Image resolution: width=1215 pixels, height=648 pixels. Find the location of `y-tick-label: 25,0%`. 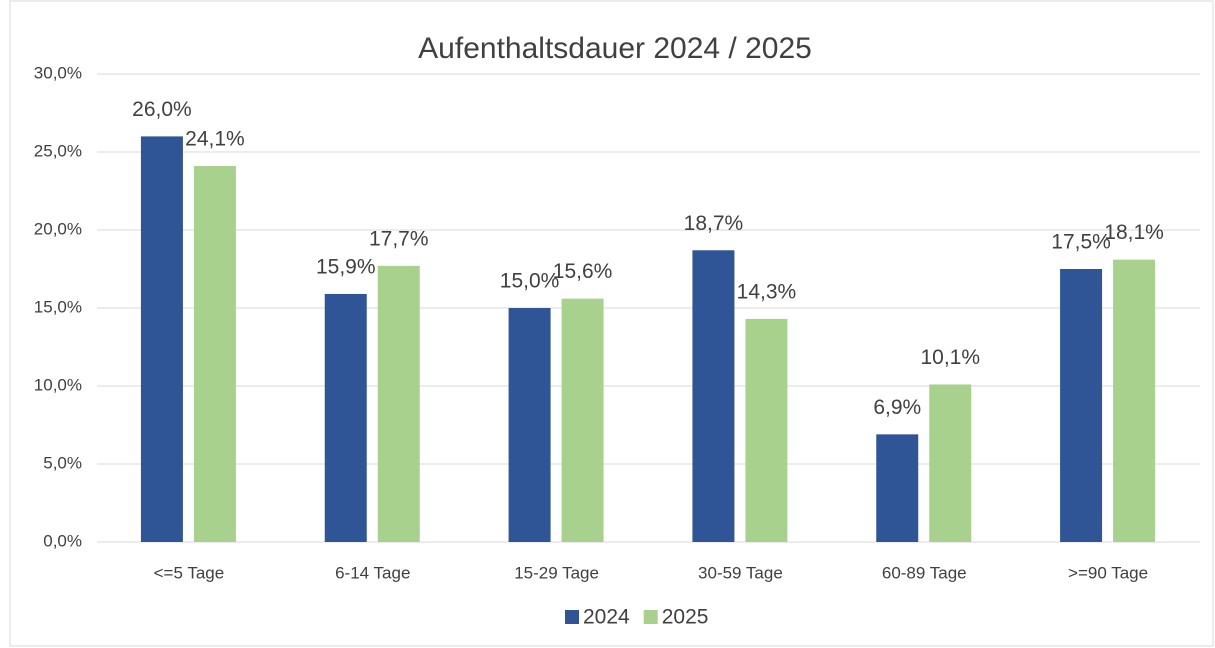

y-tick-label: 25,0% is located at coordinates (58, 150).